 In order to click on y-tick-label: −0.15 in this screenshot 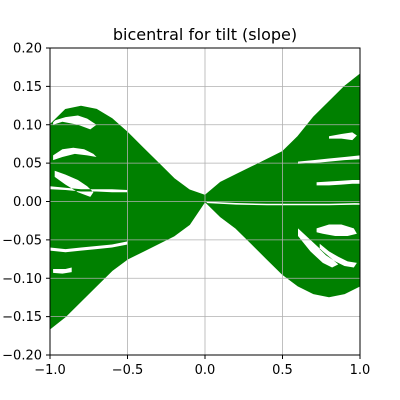, I will do `click(22, 317)`.